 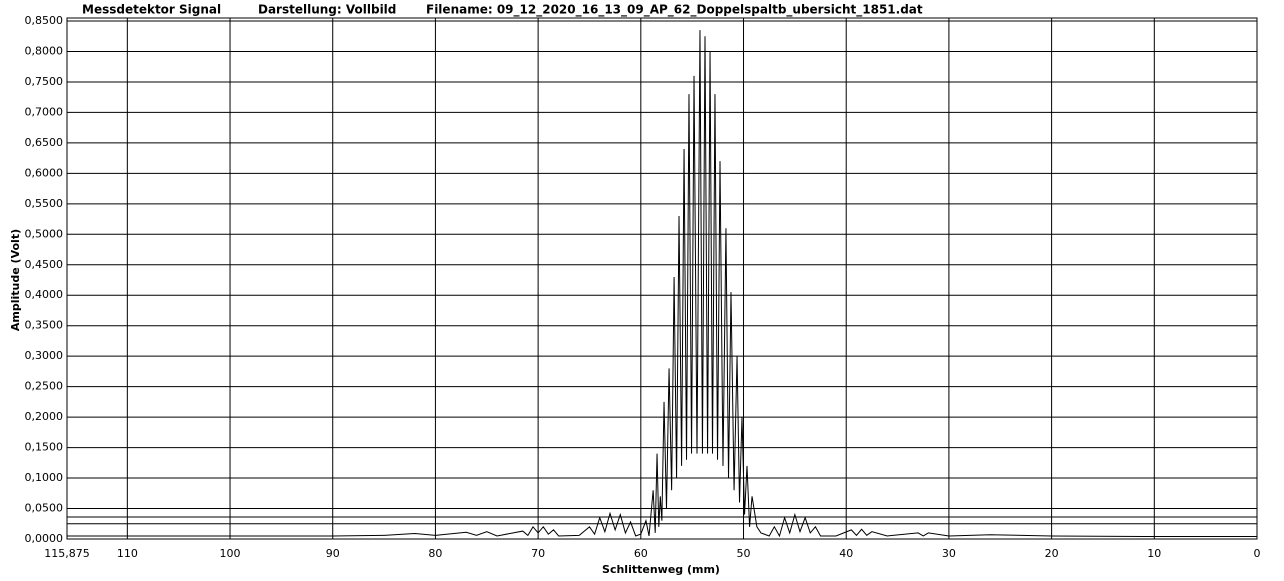 What do you see at coordinates (661, 569) in the screenshot?
I see `x-axis-label: Schlittenweg (mm)` at bounding box center [661, 569].